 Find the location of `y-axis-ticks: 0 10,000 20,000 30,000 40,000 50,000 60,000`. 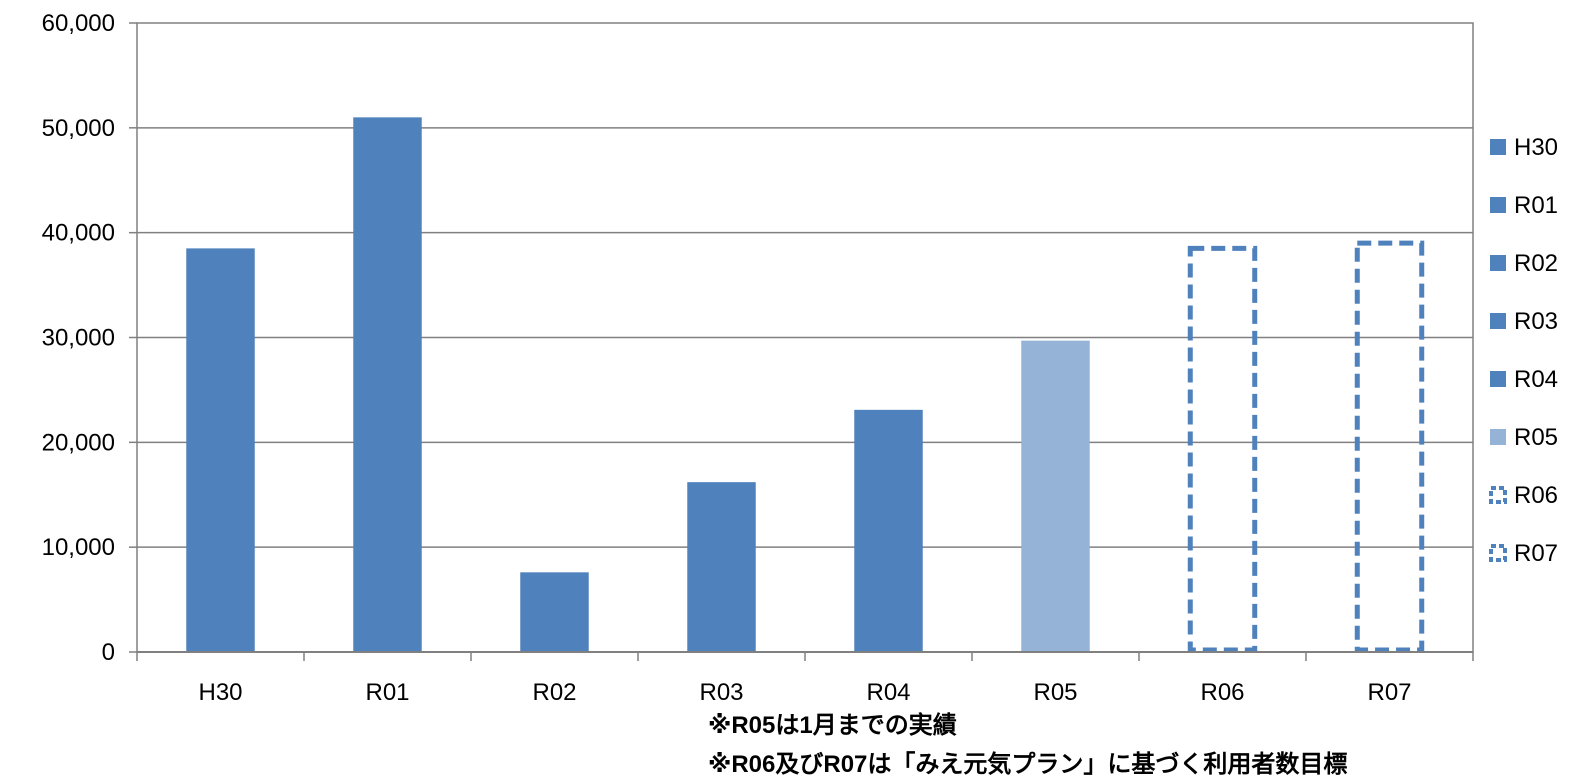

y-axis-ticks: 0 10,000 20,000 30,000 40,000 50,000 60,000 is located at coordinates (89, 338).